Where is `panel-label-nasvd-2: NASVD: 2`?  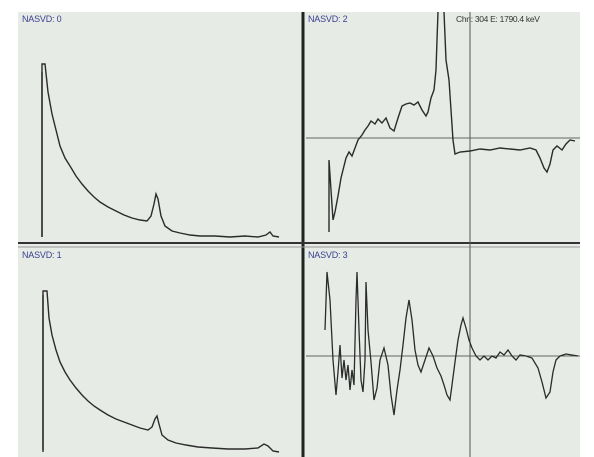 panel-label-nasvd-2: NASVD: 2 is located at coordinates (328, 19).